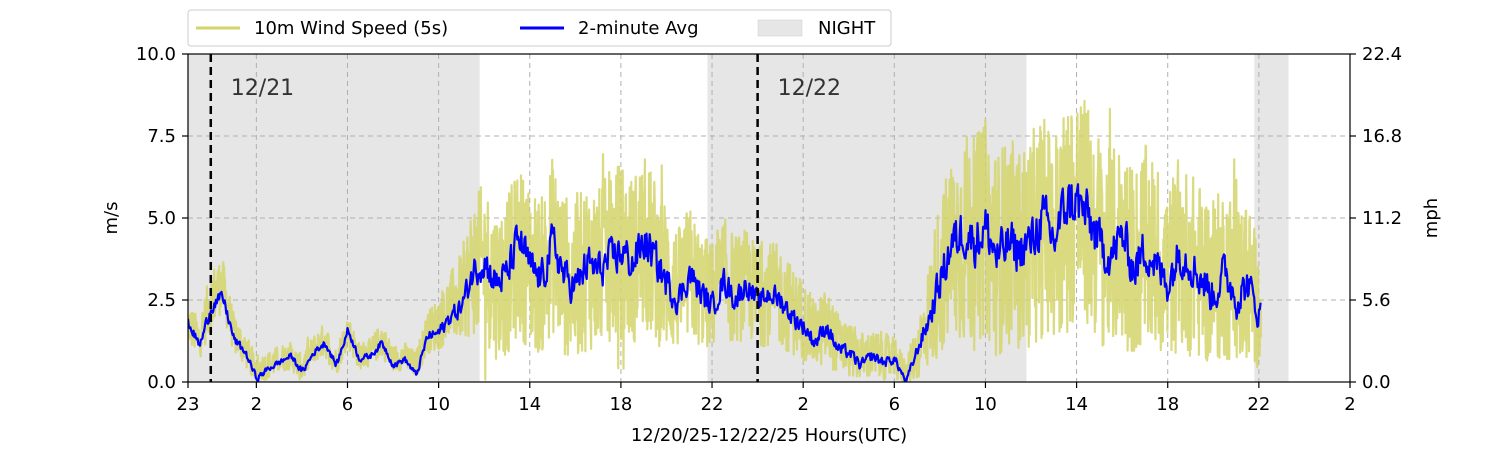  What do you see at coordinates (262, 88) in the screenshot?
I see `day-marker-label-0: 12/21` at bounding box center [262, 88].